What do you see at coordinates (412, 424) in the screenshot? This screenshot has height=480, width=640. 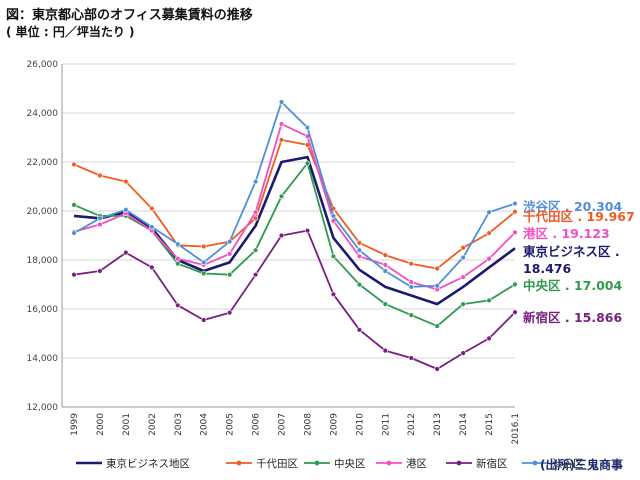 I see `x-tick-label: 2012` at bounding box center [412, 424].